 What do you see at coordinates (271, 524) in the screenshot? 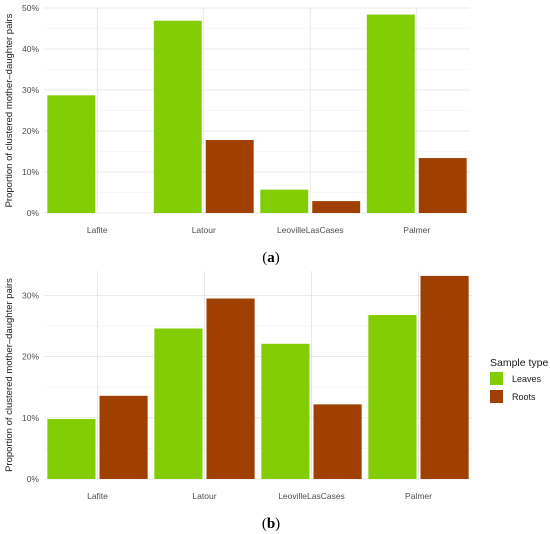
I see `panel-b-label: (b)` at bounding box center [271, 524].